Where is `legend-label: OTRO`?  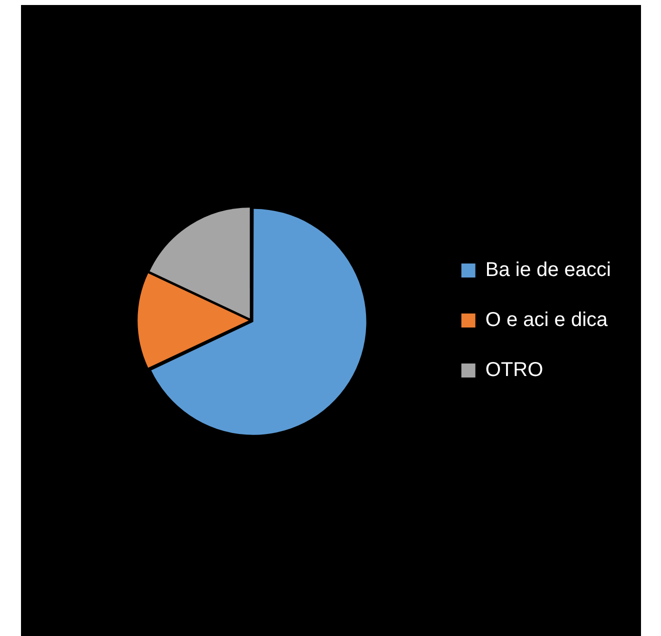 legend-label: OTRO is located at coordinates (514, 370).